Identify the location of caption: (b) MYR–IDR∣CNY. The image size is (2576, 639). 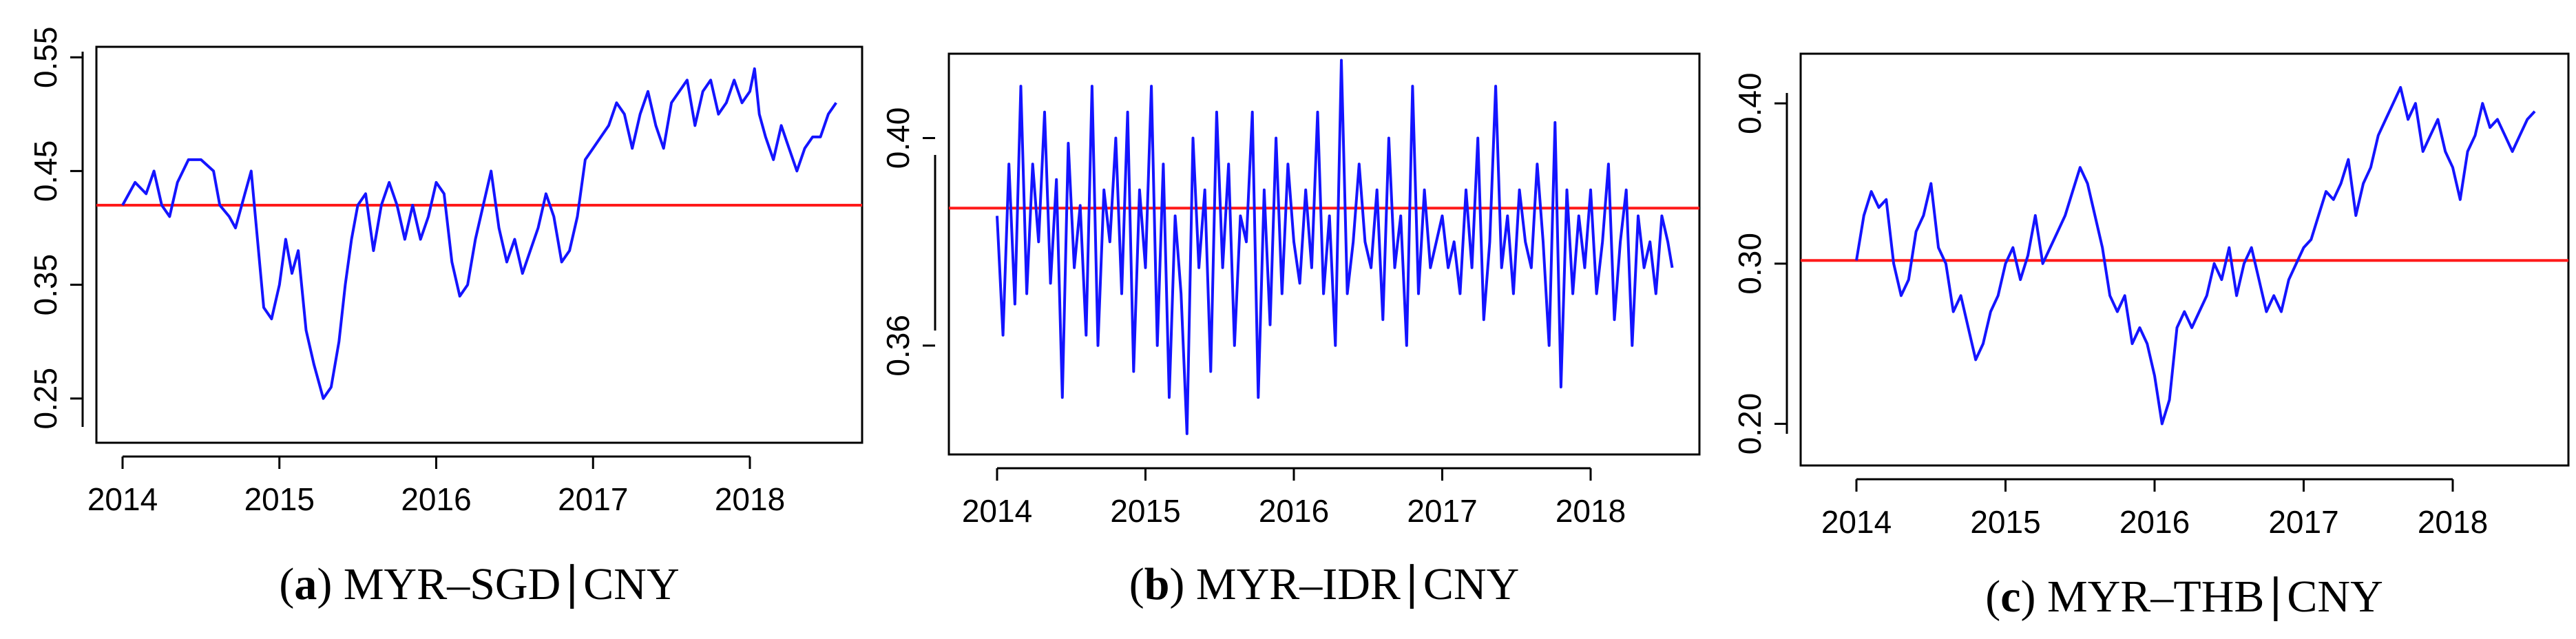
(1324, 584).